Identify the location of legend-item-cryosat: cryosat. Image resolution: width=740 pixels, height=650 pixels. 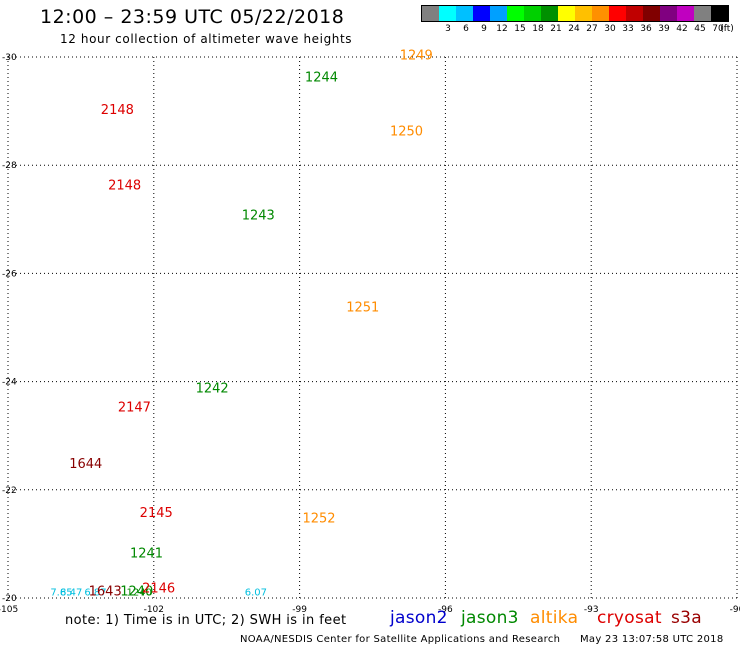
(629, 618).